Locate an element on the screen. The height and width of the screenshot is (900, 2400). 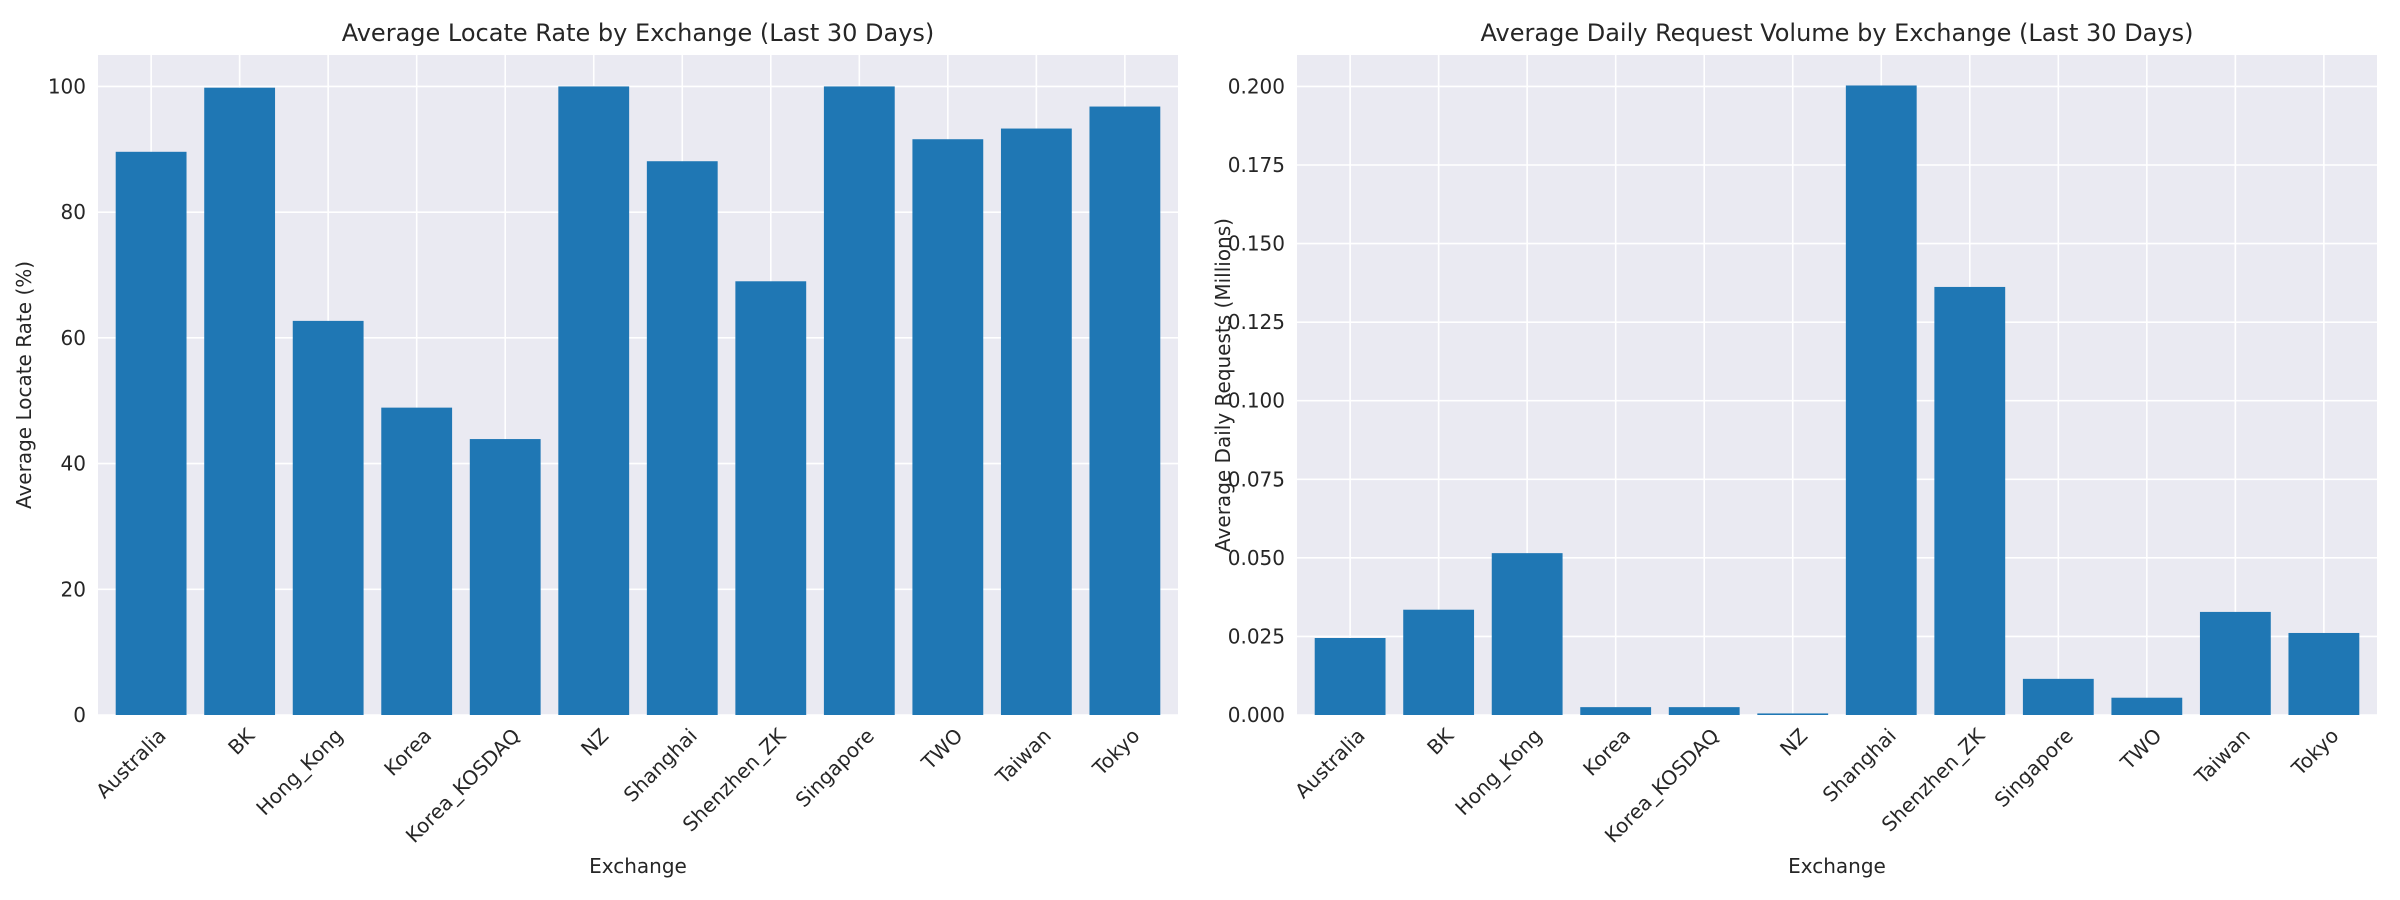
locate-rate-x-tick-label: NZ is located at coordinates (594, 742).